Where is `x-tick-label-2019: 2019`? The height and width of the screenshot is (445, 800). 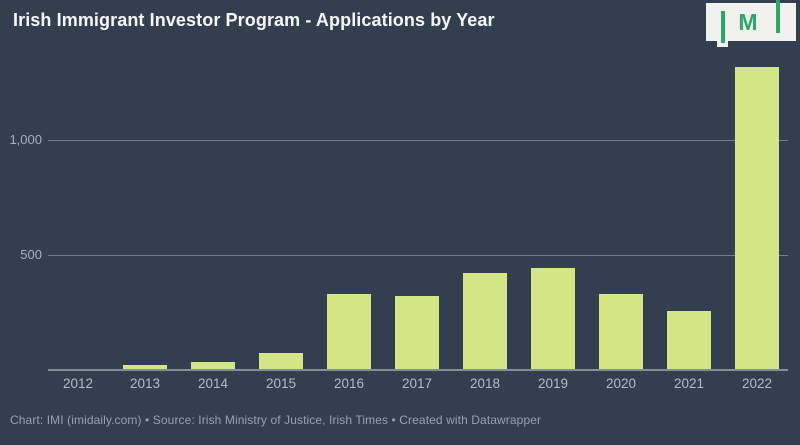
x-tick-label-2019: 2019 is located at coordinates (553, 383).